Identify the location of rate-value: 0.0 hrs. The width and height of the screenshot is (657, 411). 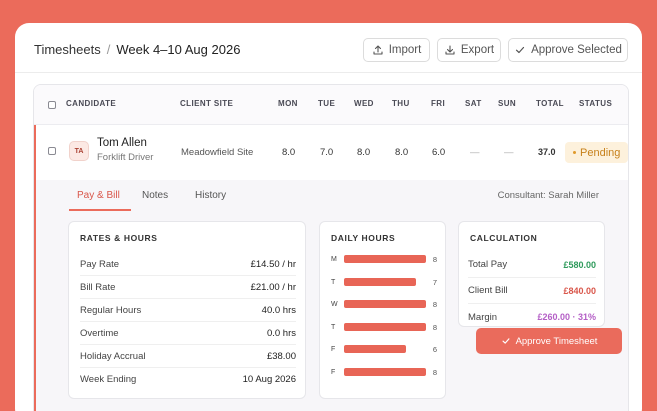
(281, 333).